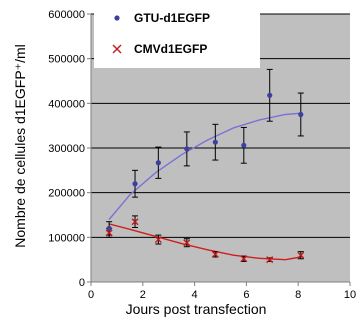 The image size is (356, 320). Describe the element at coordinates (82, 283) in the screenshot. I see `y-tick-label: 0` at that location.